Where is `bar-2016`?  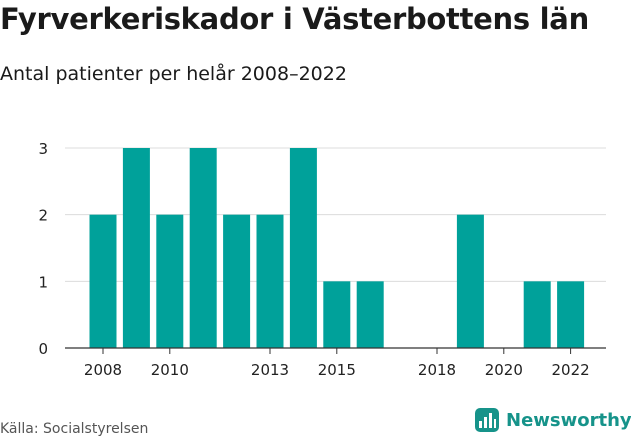
bar-2016 is located at coordinates (370, 314).